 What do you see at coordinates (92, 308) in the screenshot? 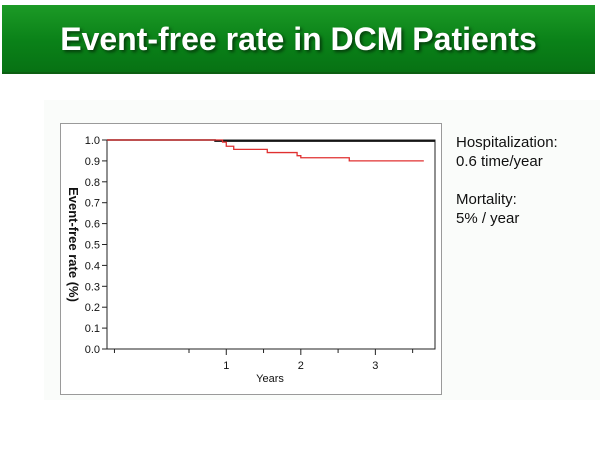
I see `y-tick-label: 0.2` at bounding box center [92, 308].